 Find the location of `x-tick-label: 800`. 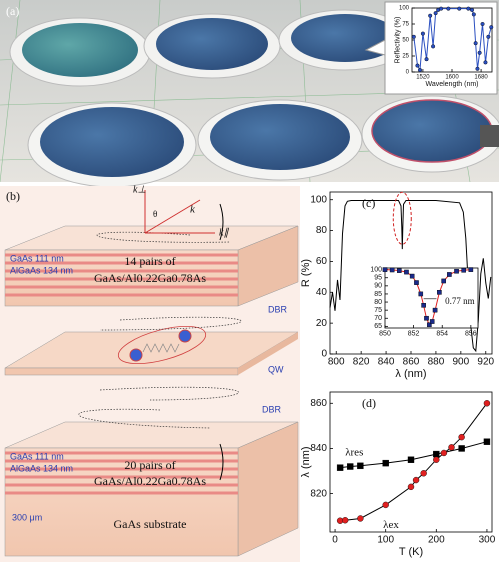

x-tick-label: 800 is located at coordinates (336, 362).